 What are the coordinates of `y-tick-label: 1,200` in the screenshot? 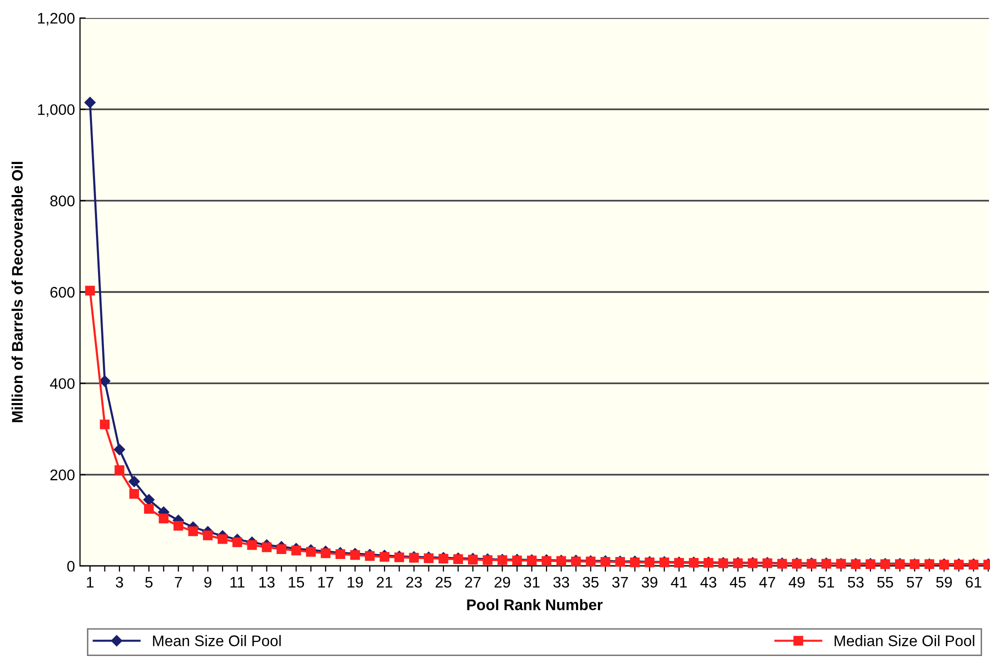 It's located at (56, 19).